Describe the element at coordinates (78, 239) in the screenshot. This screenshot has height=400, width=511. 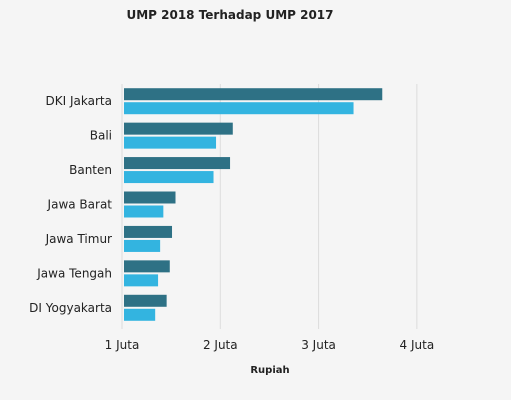
I see `category-label: Jawa Timur` at that location.